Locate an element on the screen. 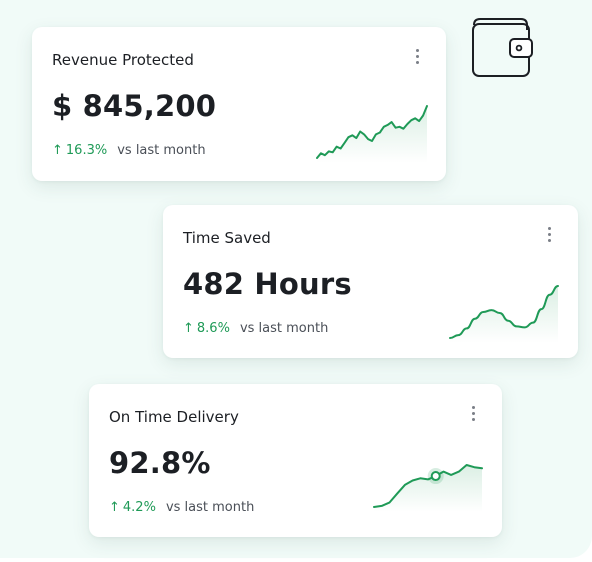 The height and width of the screenshot is (562, 592). change-percent: 4.2% is located at coordinates (139, 507).